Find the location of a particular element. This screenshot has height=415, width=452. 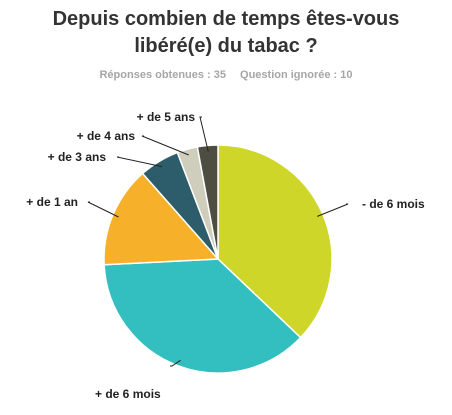

responses-count: Réponses obtenues : 35 is located at coordinates (163, 75).